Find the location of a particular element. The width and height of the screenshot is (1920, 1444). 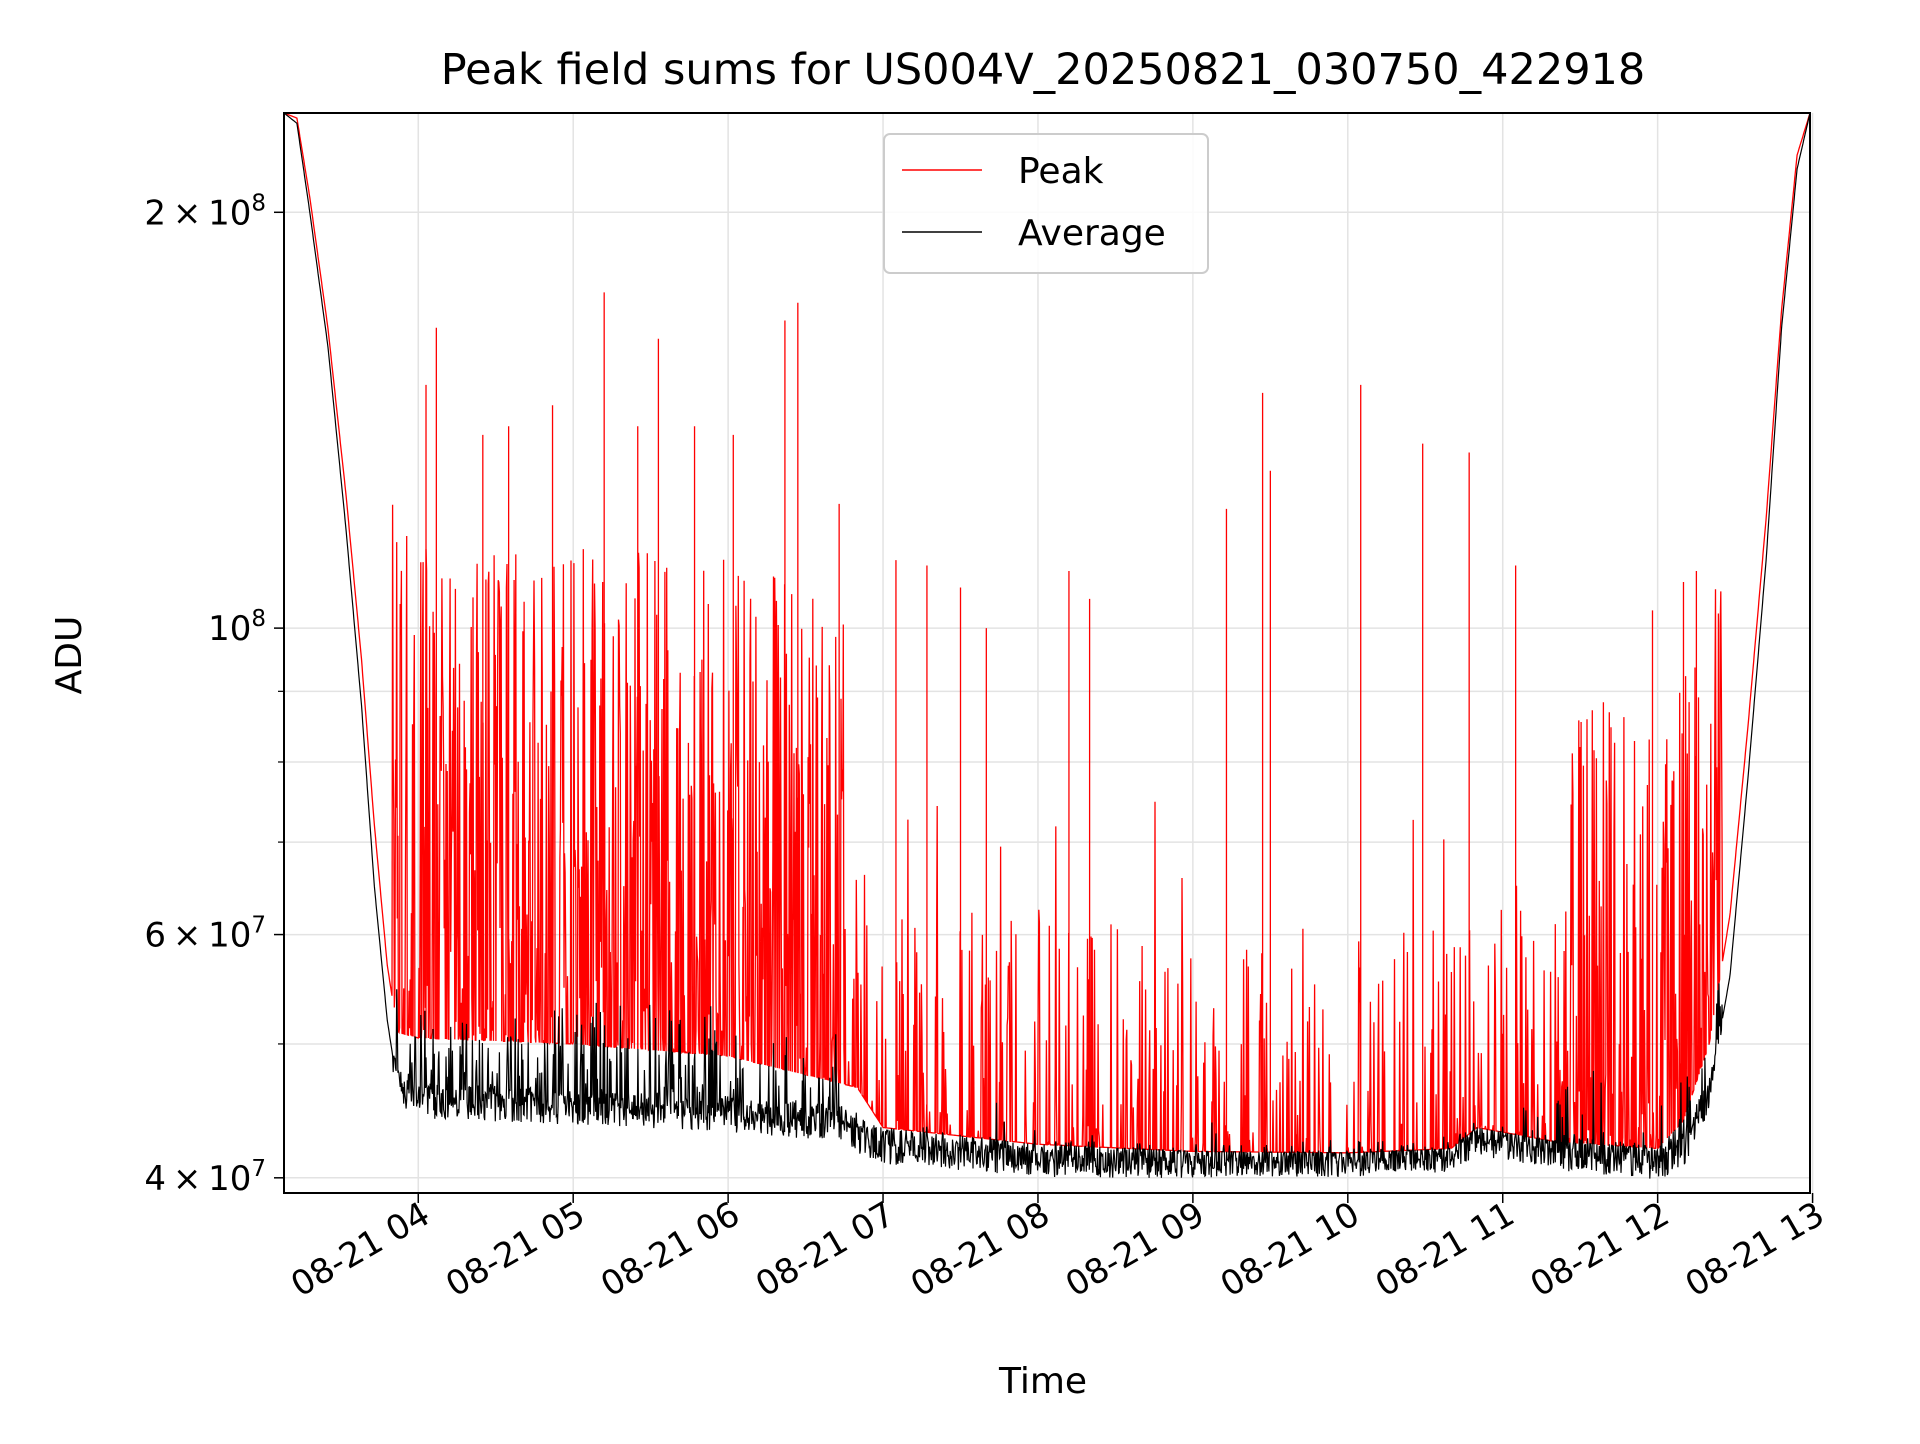

x-axis-label: Time is located at coordinates (1042, 1381).